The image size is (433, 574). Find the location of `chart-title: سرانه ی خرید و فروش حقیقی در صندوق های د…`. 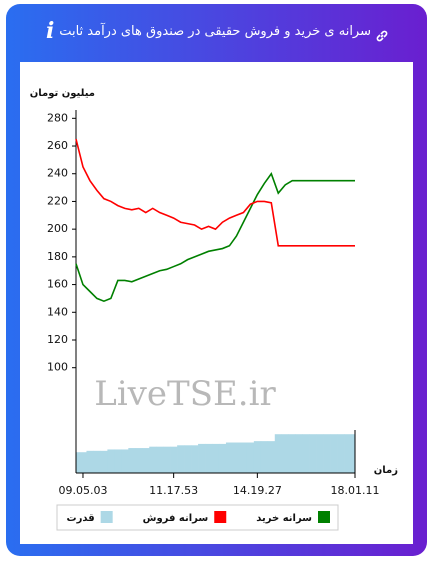

chart-title: سرانه ی خرید و فروش حقیقی در صندوق های د… is located at coordinates (215, 31).